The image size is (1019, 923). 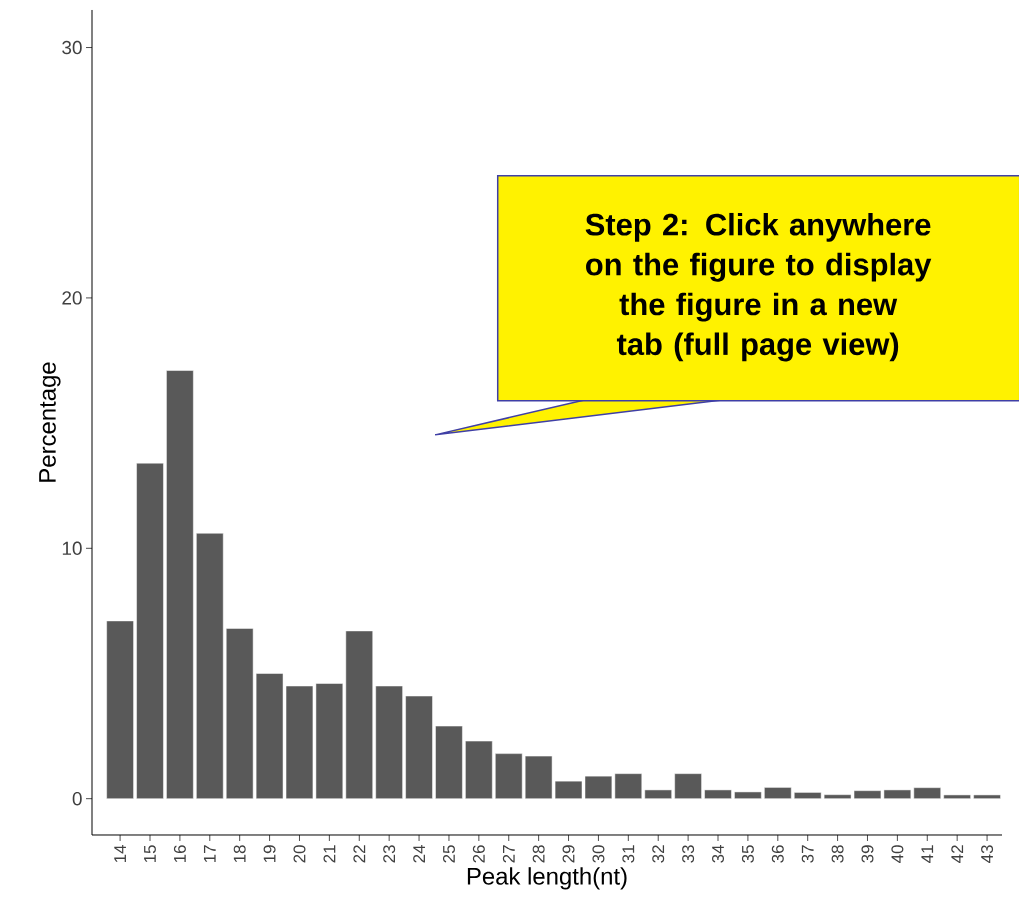 What do you see at coordinates (747, 854) in the screenshot?
I see `x-tick-label: 35` at bounding box center [747, 854].